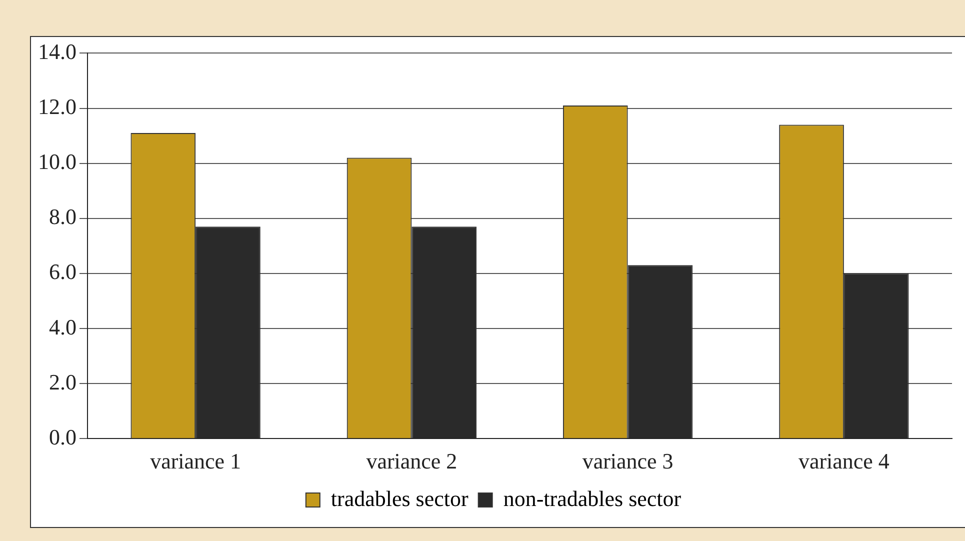 The image size is (965, 541). I want to click on legend-label: non-tradables sector, so click(592, 498).